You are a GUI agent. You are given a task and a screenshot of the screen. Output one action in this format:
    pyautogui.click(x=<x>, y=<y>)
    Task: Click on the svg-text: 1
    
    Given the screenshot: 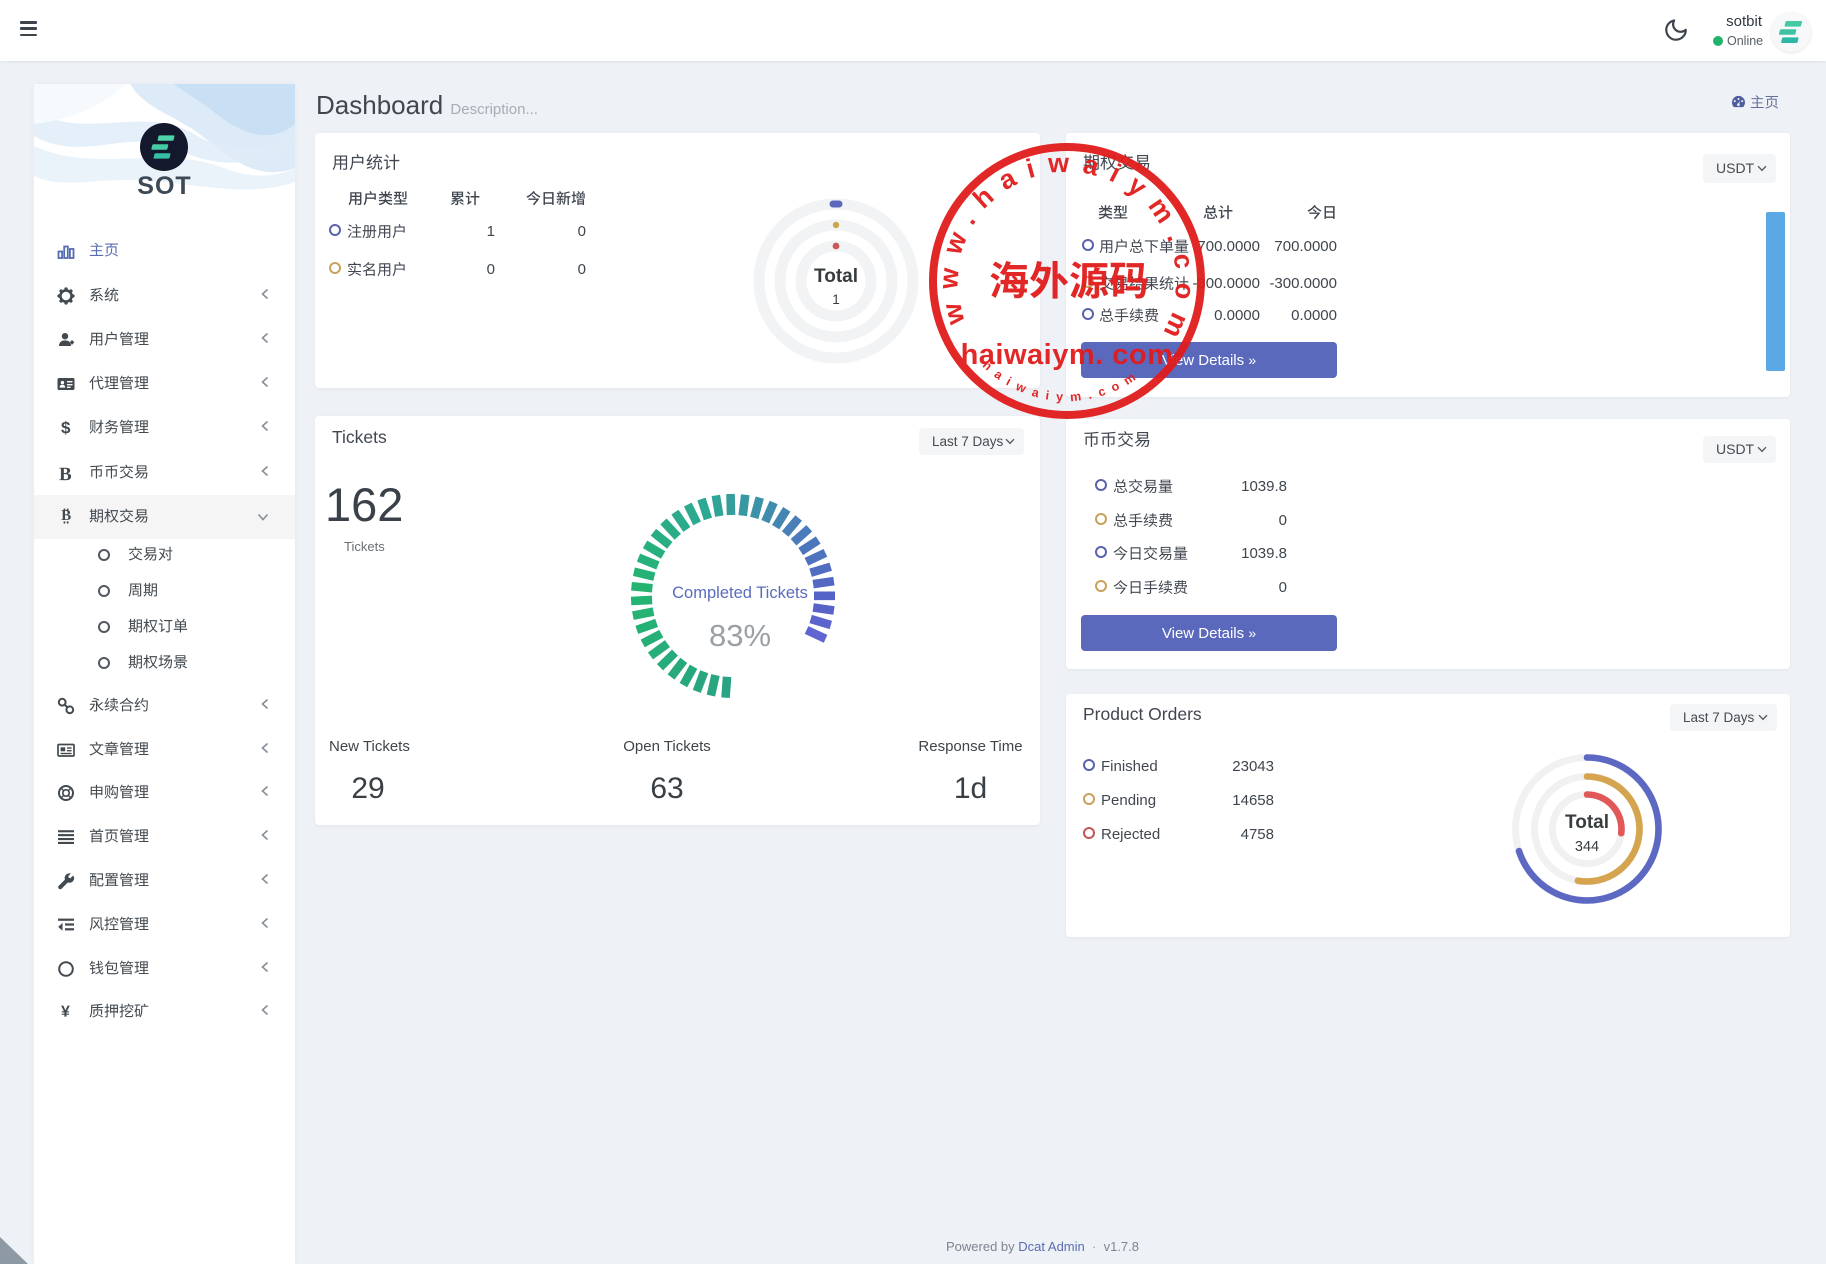 What is the action you would take?
    pyautogui.click(x=836, y=299)
    